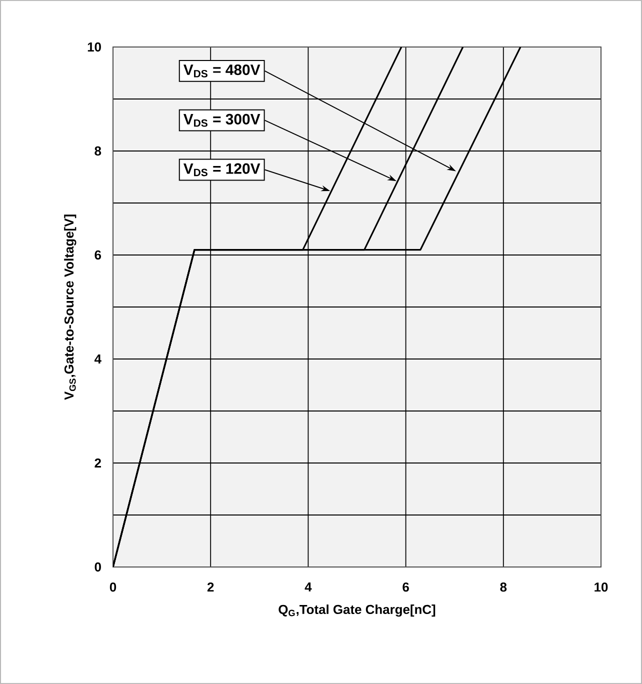 Image resolution: width=642 pixels, height=684 pixels. I want to click on y-tick-label: 10, so click(94, 47).